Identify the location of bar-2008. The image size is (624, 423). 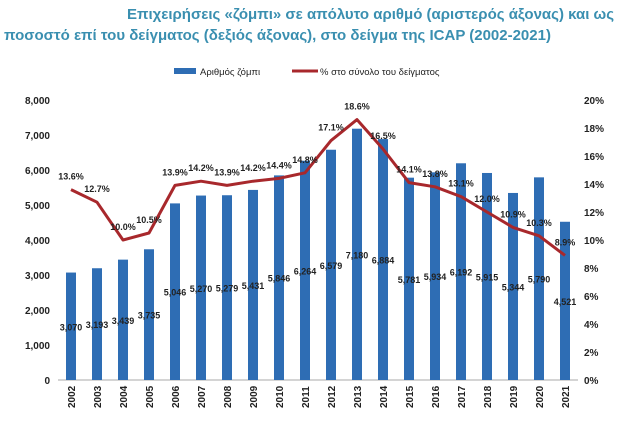
(227, 287).